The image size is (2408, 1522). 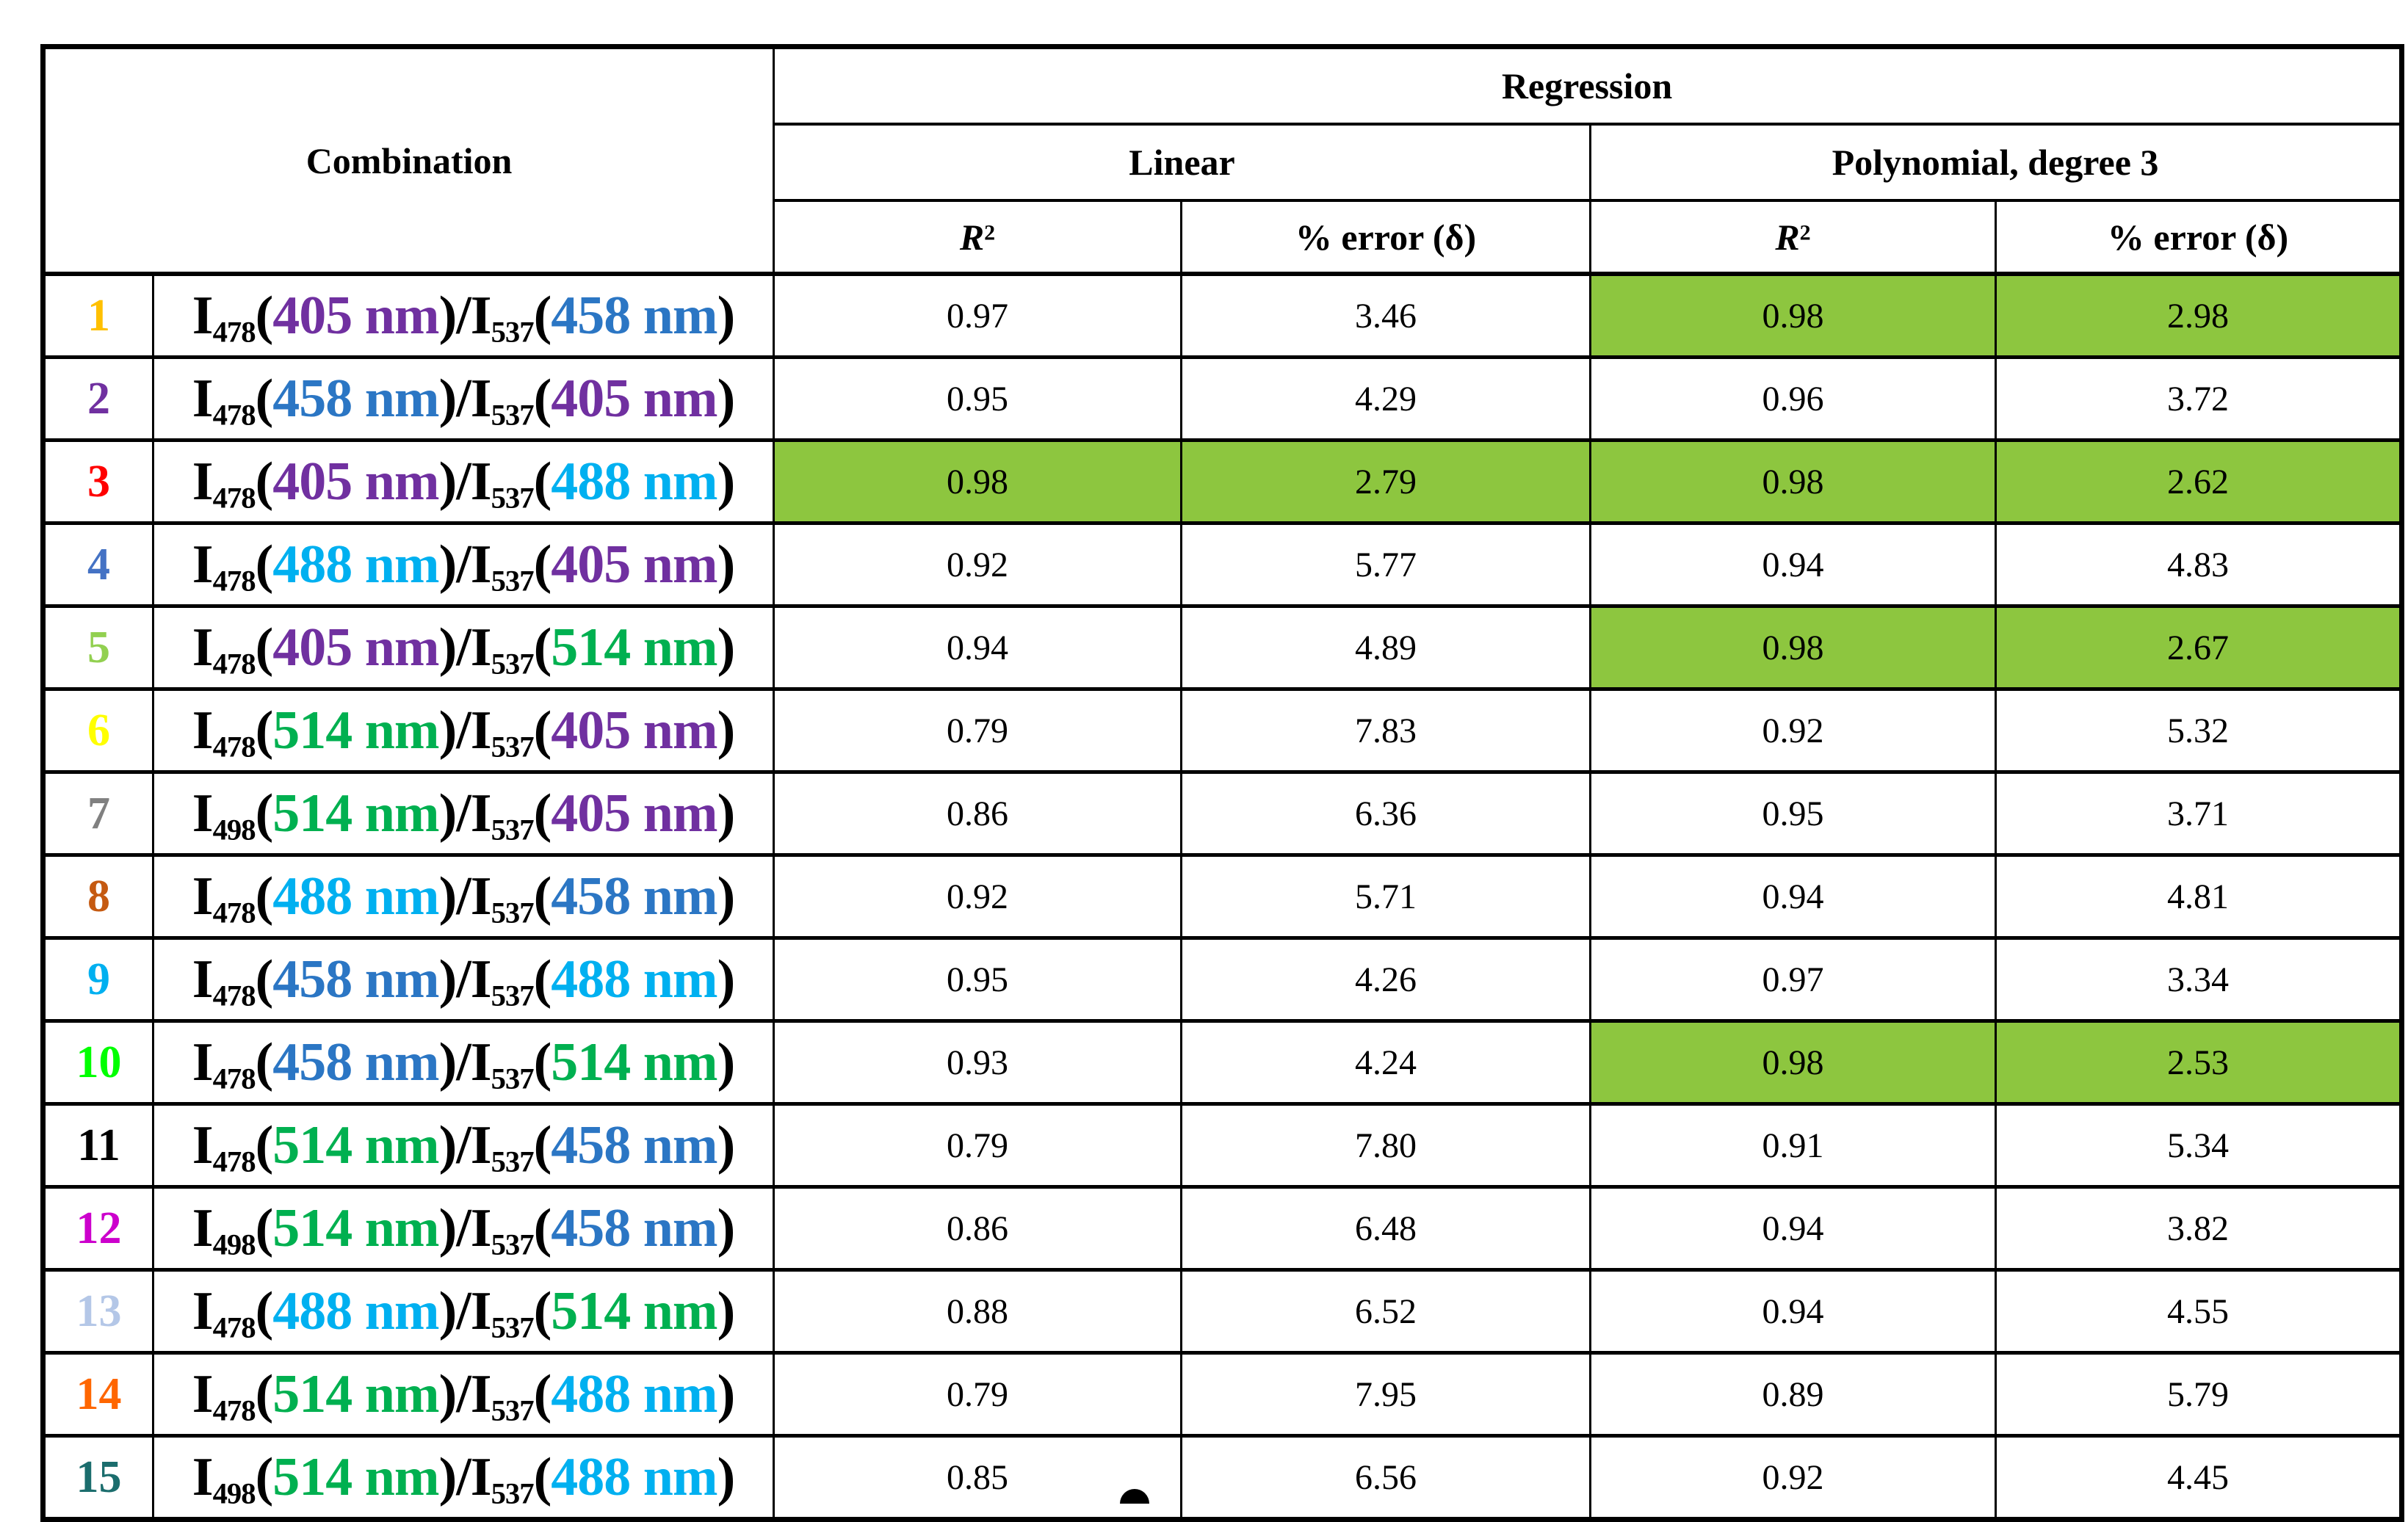 What do you see at coordinates (1385, 731) in the screenshot?
I see `linear-error-value: 7.83` at bounding box center [1385, 731].